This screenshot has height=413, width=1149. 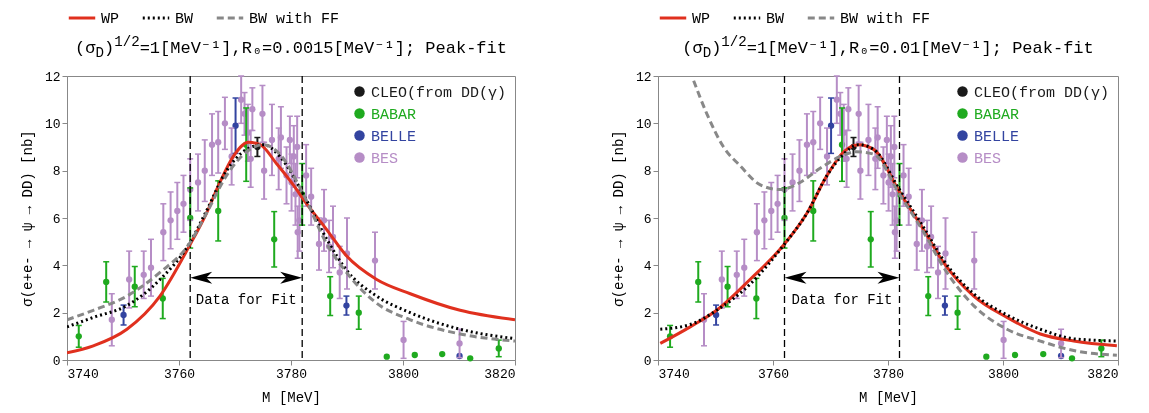 What do you see at coordinates (888, 48) in the screenshot?
I see `chart-title: (σ$_{D}$)$^{1/2}$=1[MeV⁻¹],R₀=0.01[MeV⁻¹]; Peak-fit` at bounding box center [888, 48].